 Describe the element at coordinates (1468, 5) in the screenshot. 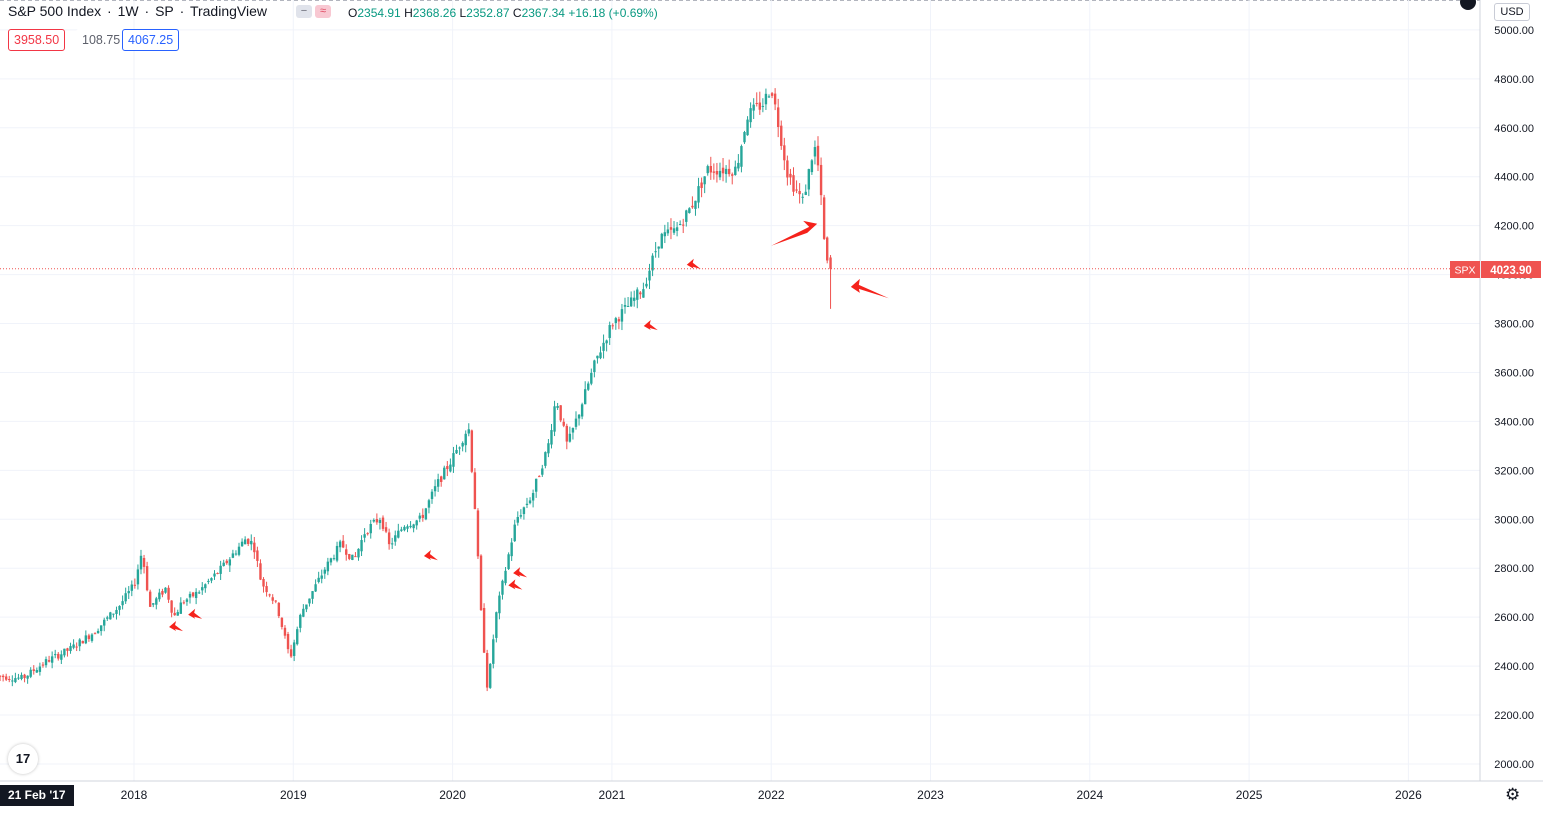

I see `alert-icon` at that location.